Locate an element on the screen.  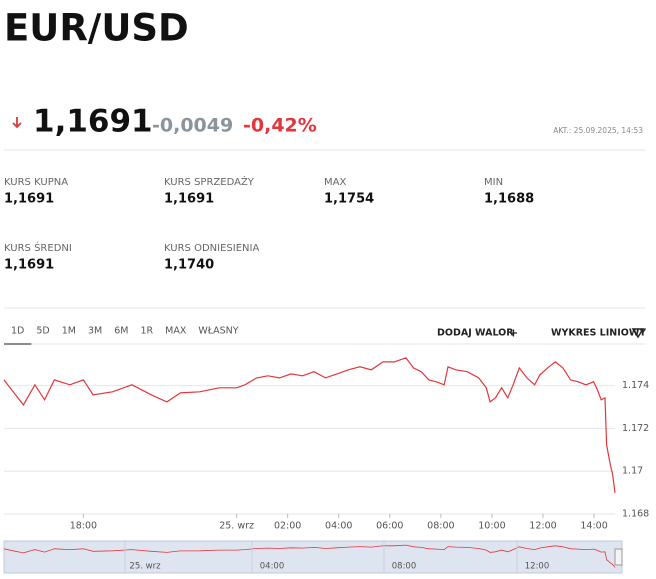
x-tick-label: 08:00 is located at coordinates (440, 526).